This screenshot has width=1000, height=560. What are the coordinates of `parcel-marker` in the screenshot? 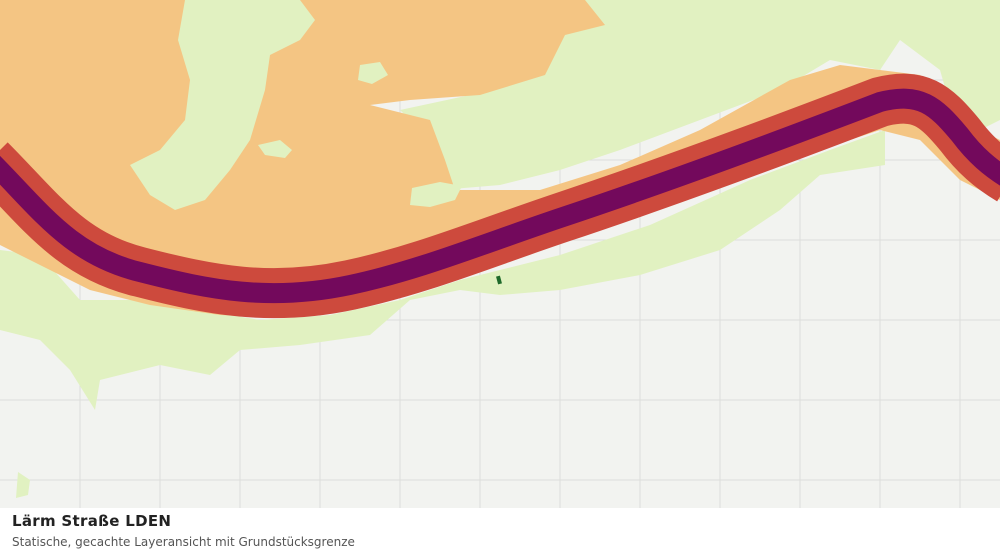 It's located at (499, 280).